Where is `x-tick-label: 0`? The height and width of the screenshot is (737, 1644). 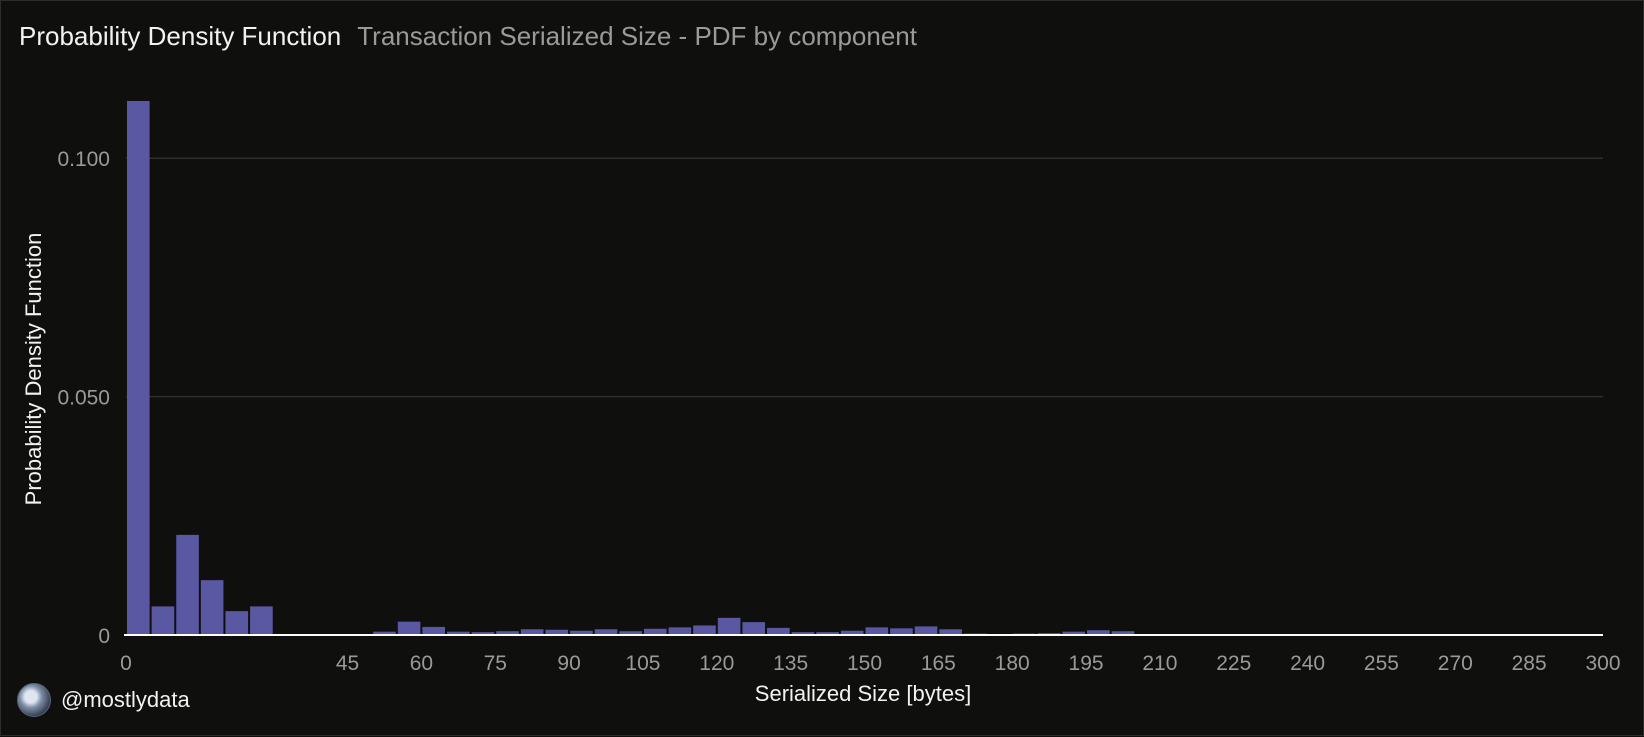
x-tick-label: 0 is located at coordinates (126, 663).